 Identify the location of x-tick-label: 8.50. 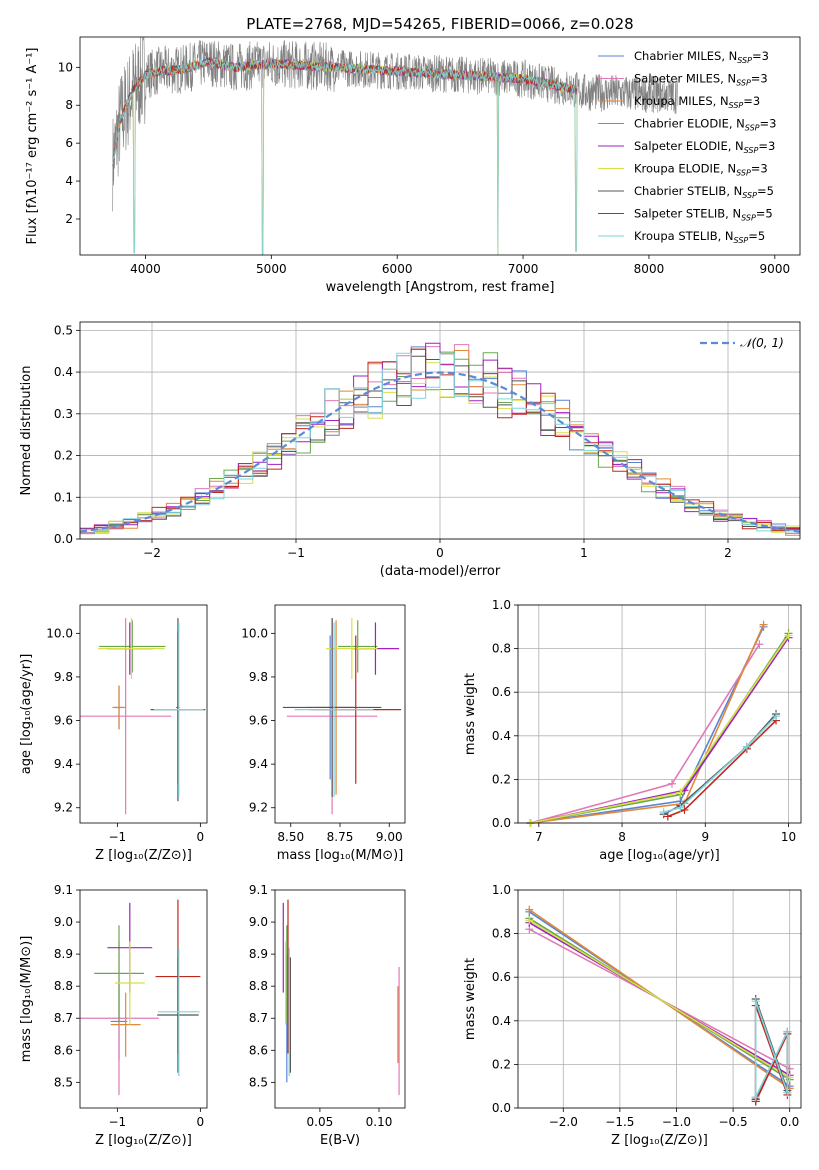
(290, 837).